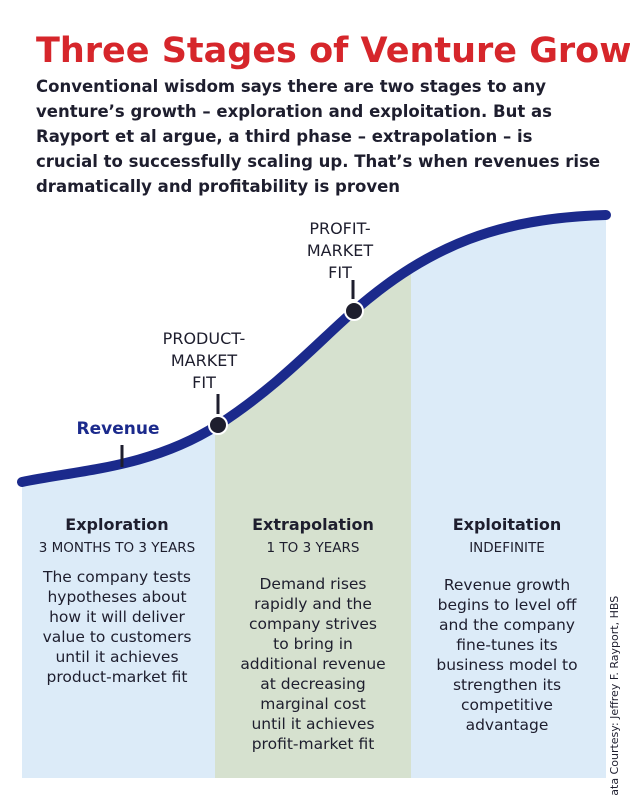  What do you see at coordinates (313, 624) in the screenshot?
I see `stage-description: company strives` at bounding box center [313, 624].